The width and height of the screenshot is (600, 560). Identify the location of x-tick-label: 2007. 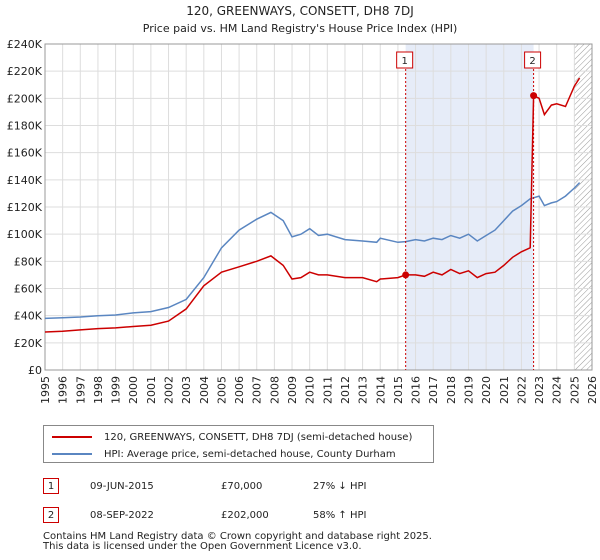
(257, 390).